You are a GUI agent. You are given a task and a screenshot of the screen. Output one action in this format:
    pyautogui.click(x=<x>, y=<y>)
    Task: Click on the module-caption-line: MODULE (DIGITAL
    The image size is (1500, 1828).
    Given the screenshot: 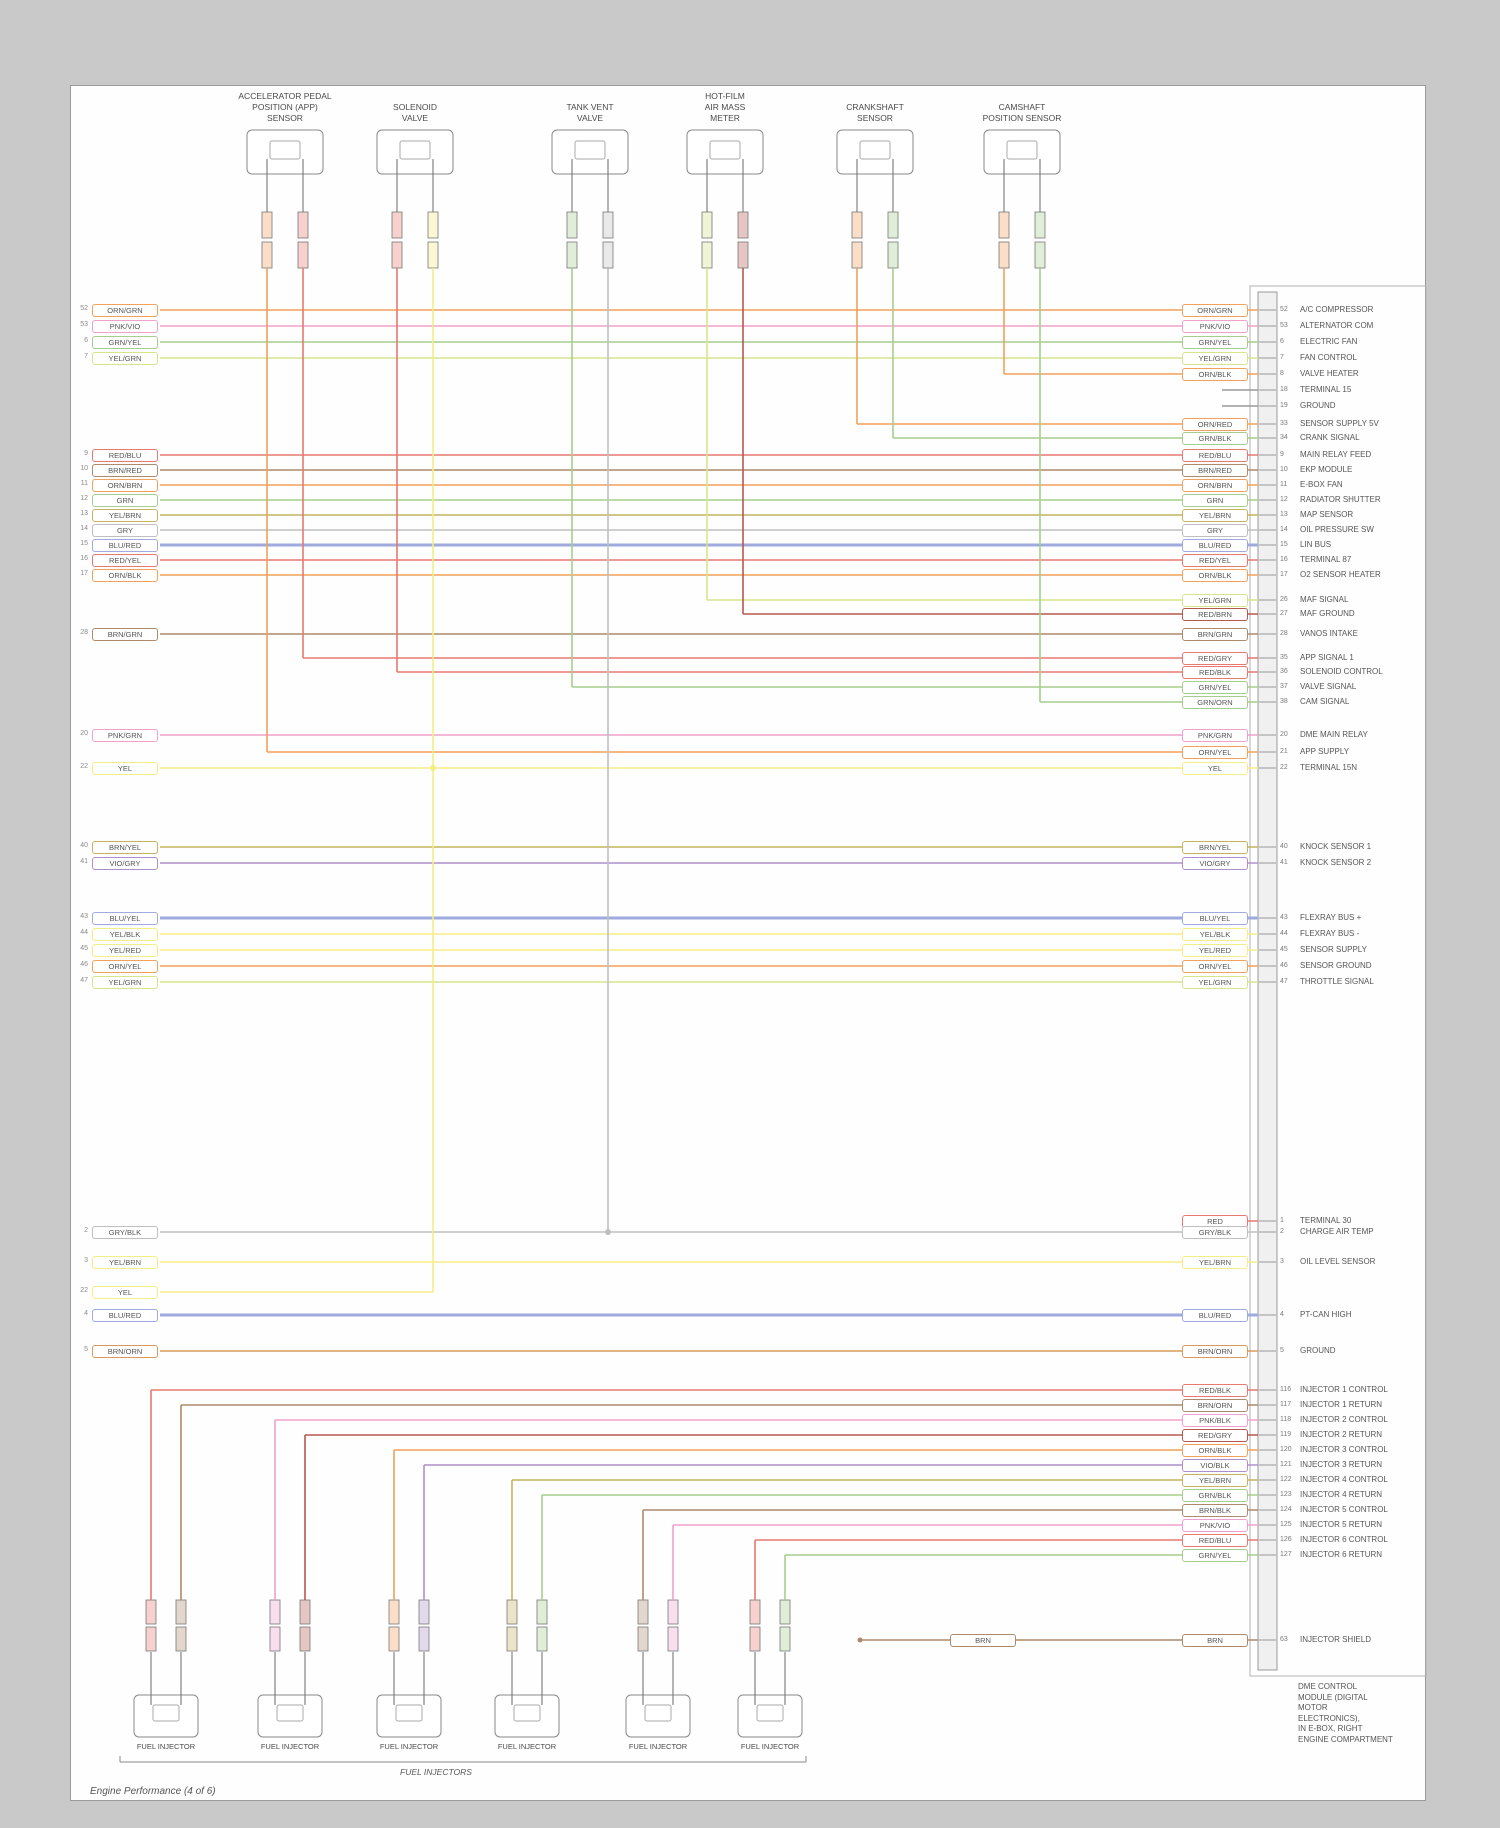 What is the action you would take?
    pyautogui.click(x=1333, y=1697)
    